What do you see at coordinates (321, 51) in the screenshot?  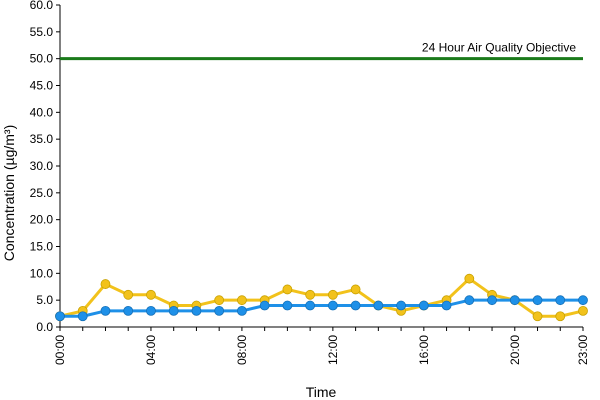 I see `reference-line-group: 24 Hour Air Quality Objective` at bounding box center [321, 51].